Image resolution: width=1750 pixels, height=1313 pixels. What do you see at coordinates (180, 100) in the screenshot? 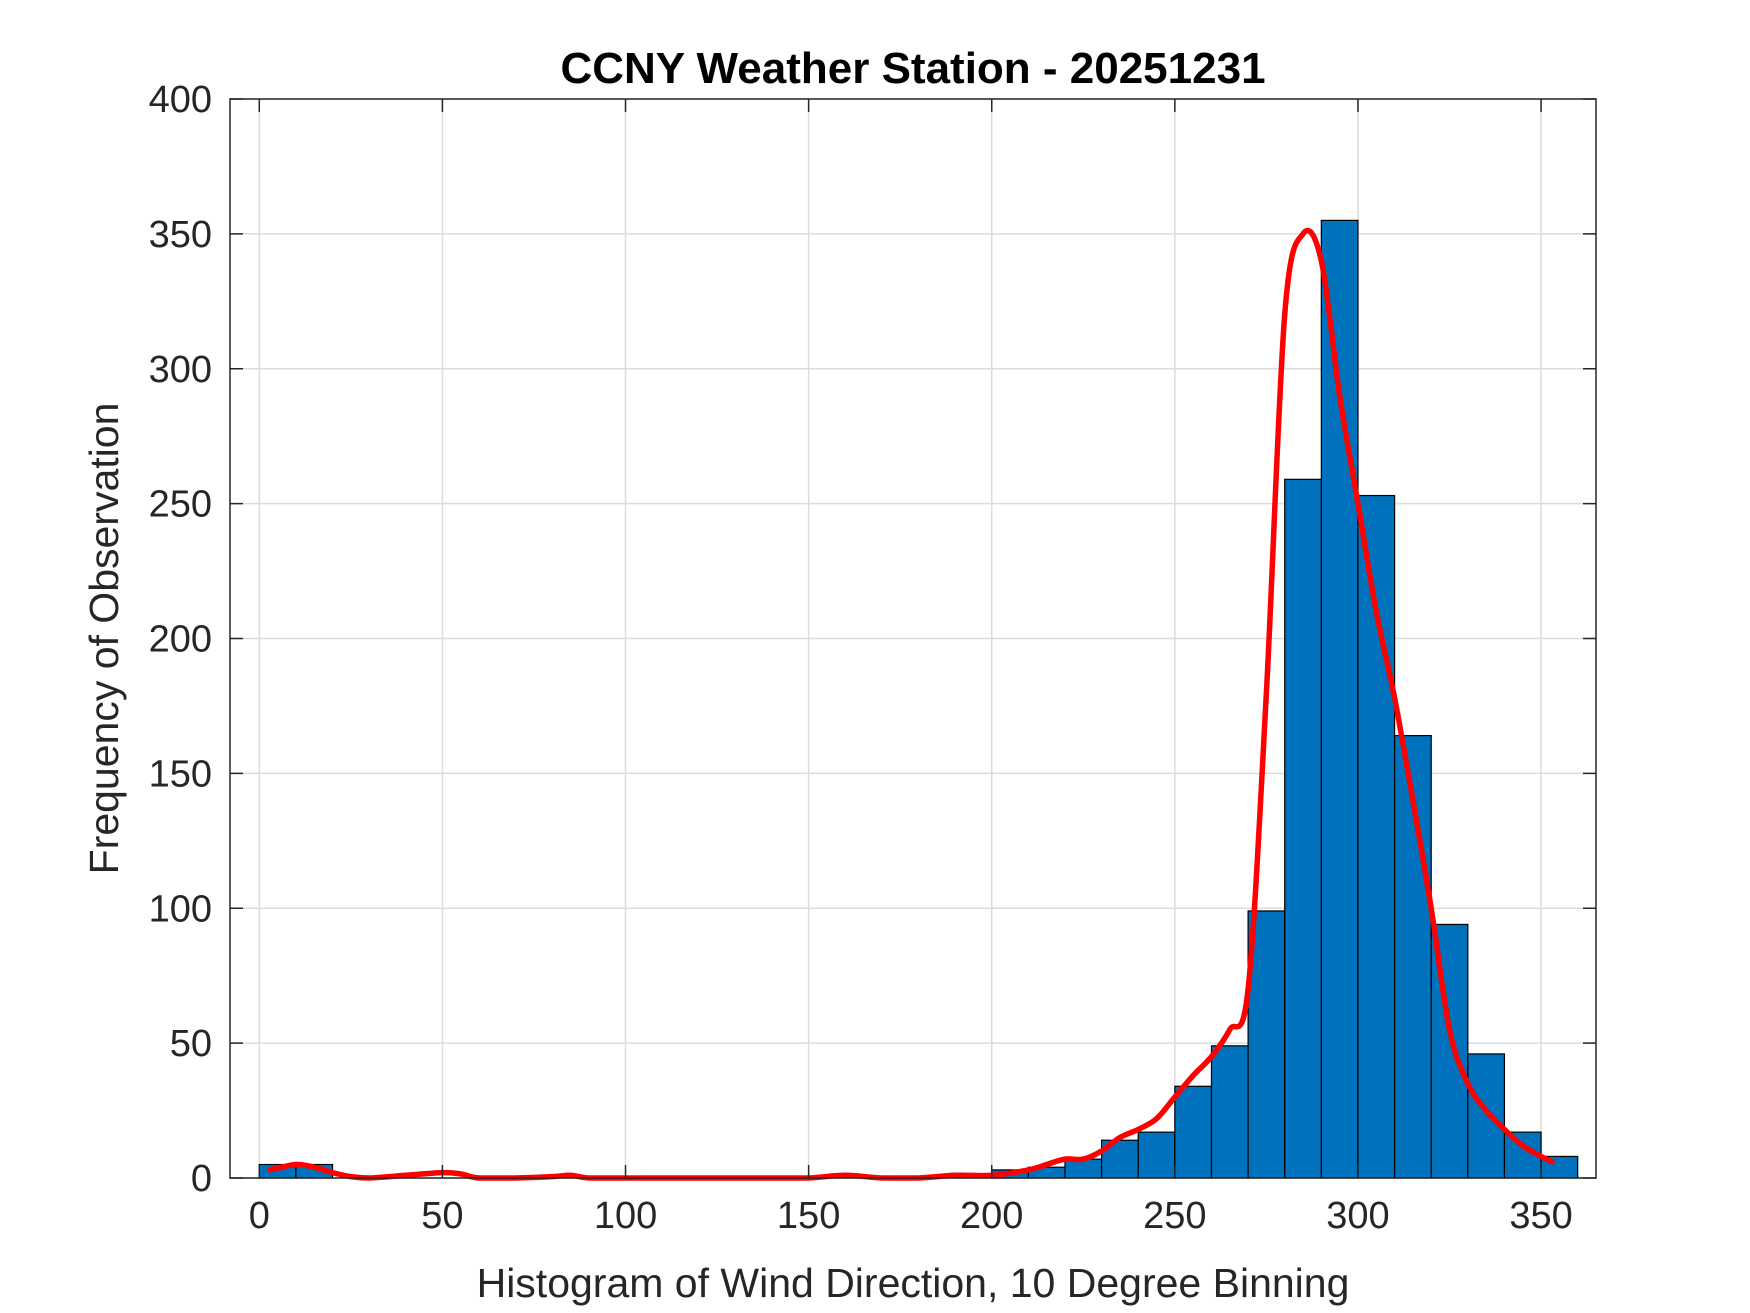
I see `y-tick-label: 400` at bounding box center [180, 100].